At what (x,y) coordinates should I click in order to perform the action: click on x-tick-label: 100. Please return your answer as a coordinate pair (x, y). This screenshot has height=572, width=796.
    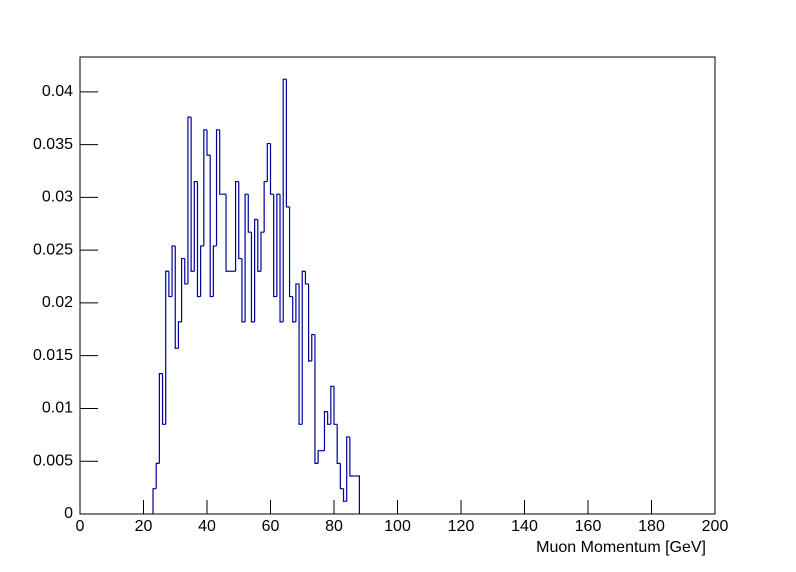
    Looking at the image, I should click on (397, 526).